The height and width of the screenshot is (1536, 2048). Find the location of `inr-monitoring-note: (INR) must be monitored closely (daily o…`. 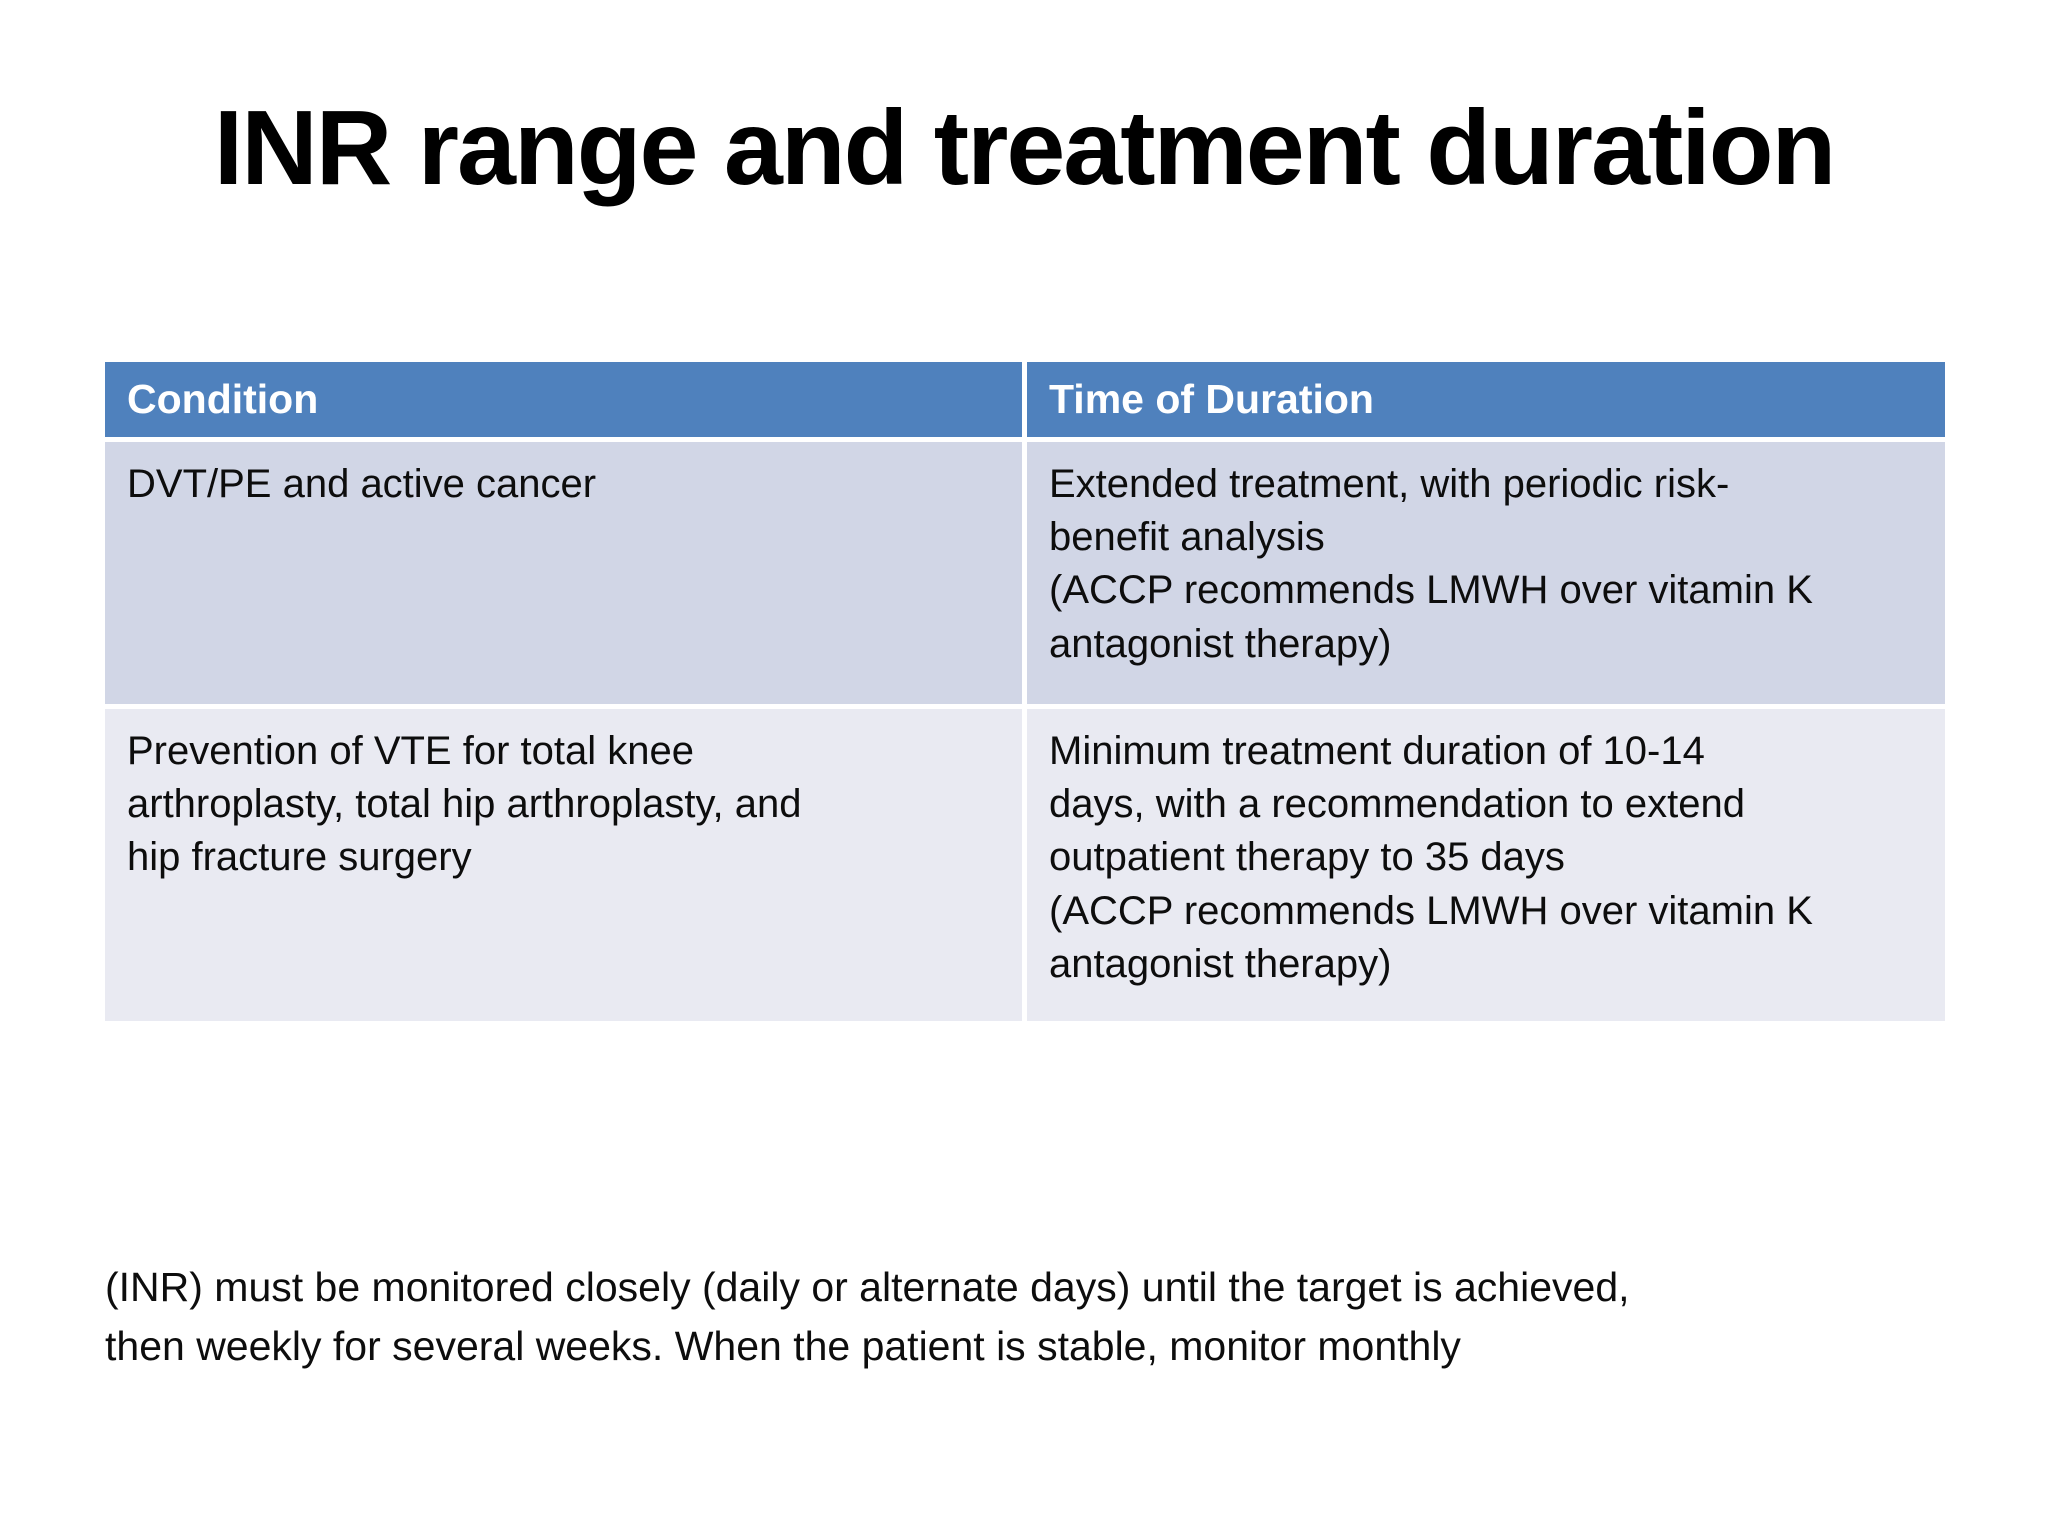

inr-monitoring-note: (INR) must be monitored closely (daily o… is located at coordinates (867, 1317).